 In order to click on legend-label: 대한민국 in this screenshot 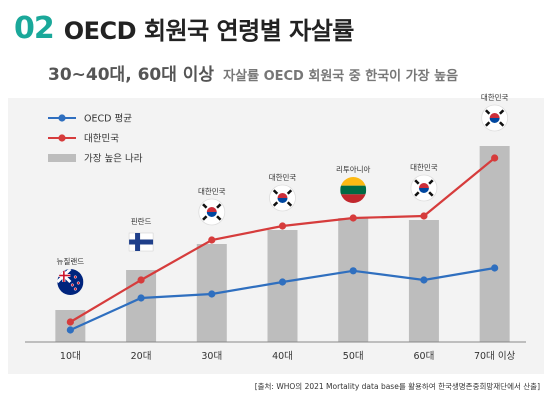, I will do `click(101, 139)`.